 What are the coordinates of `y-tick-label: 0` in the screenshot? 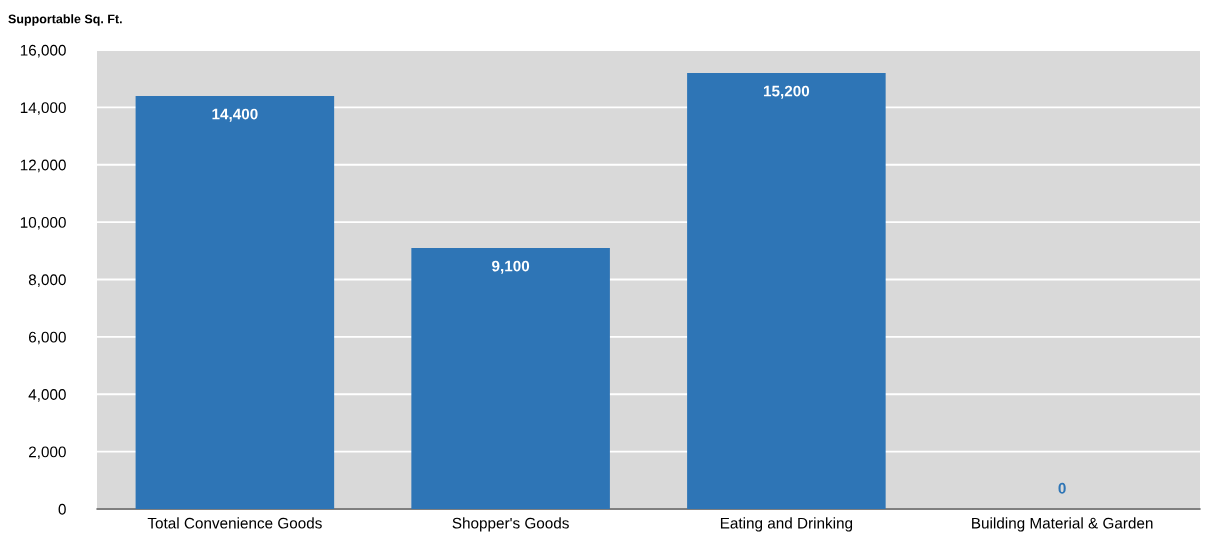 It's located at (62, 509).